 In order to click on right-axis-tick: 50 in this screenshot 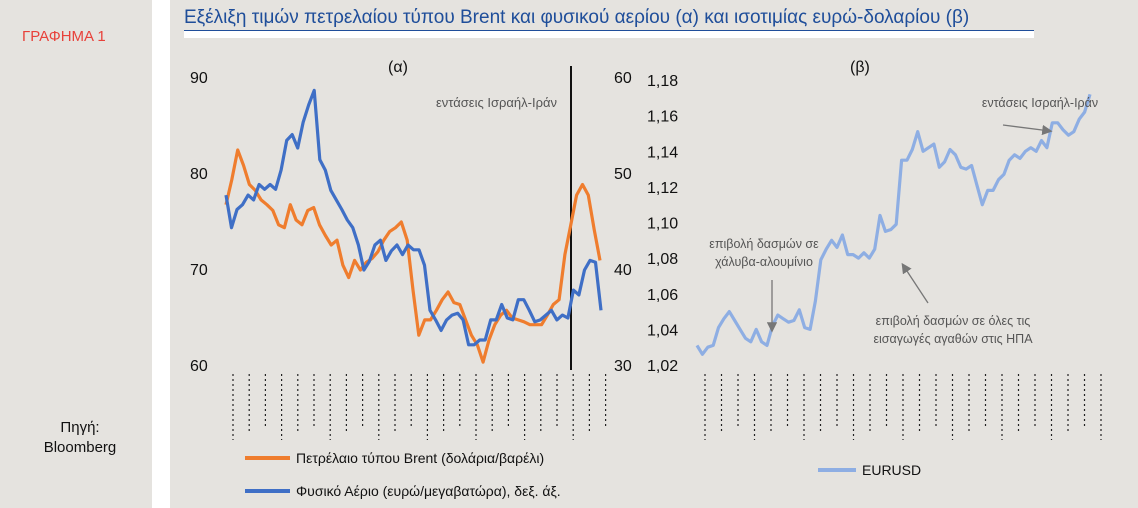, I will do `click(623, 174)`.